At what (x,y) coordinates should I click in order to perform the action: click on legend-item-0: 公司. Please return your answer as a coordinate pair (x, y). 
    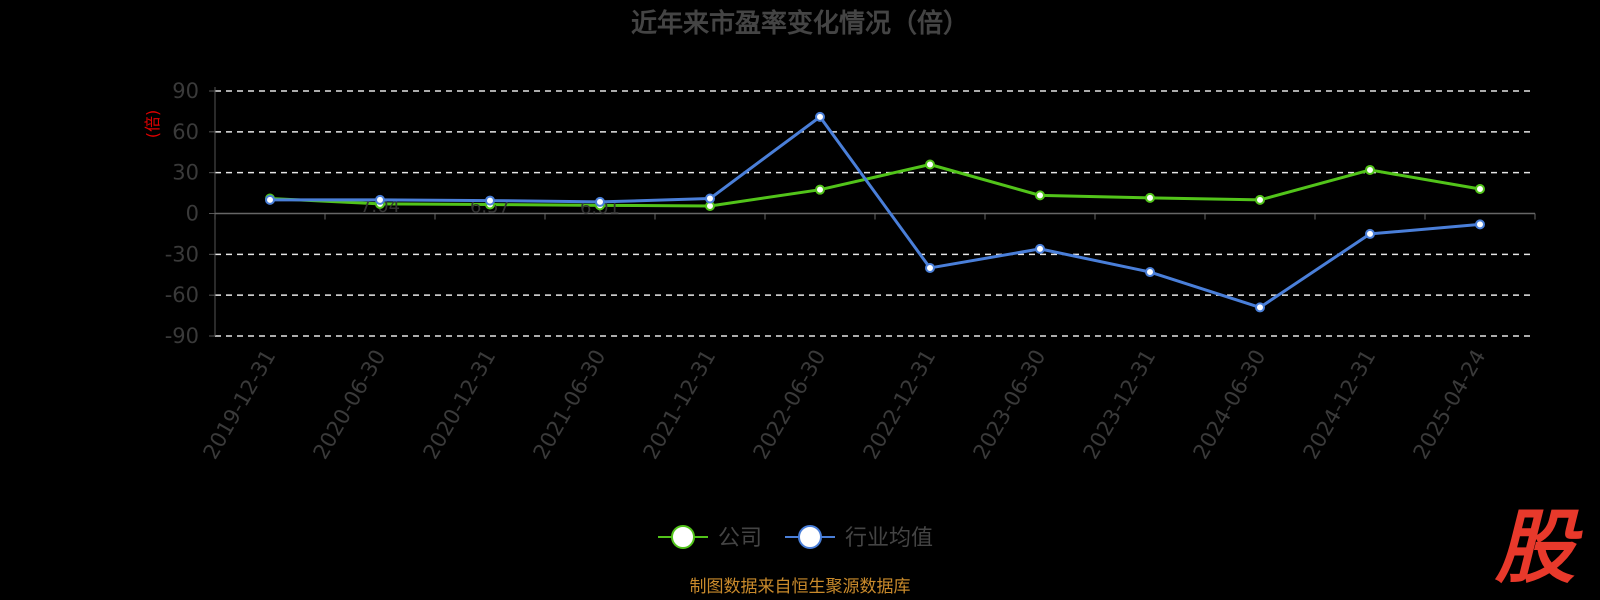
    Looking at the image, I should click on (710, 538).